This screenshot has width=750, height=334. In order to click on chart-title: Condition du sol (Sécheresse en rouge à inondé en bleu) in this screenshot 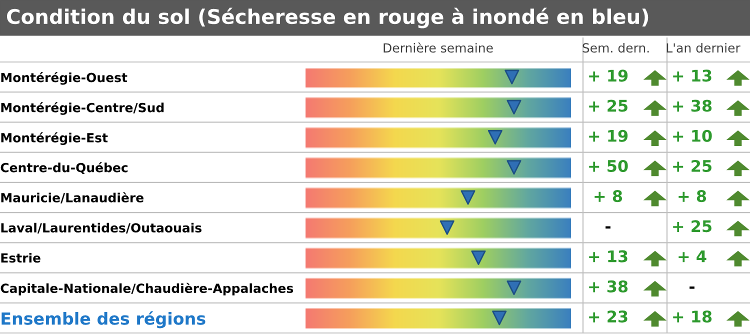, I will do `click(327, 18)`.